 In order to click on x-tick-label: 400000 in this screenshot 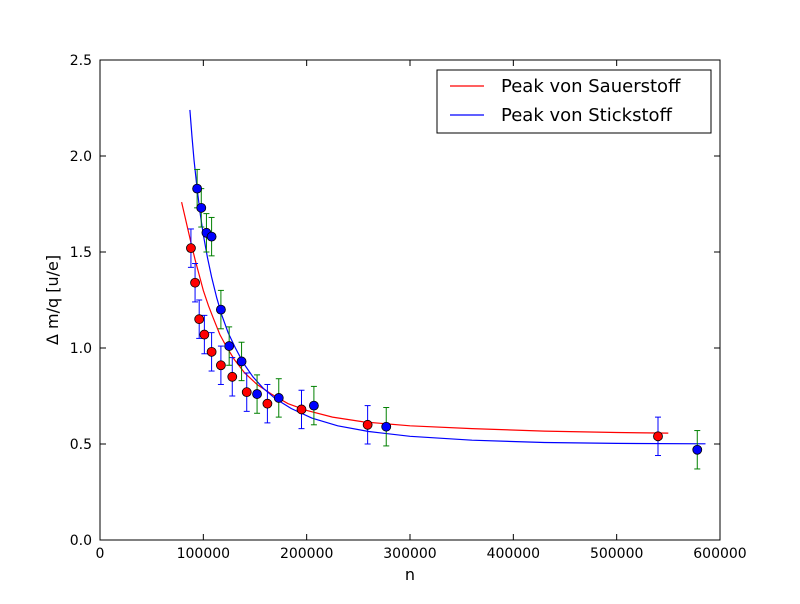, I will do `click(513, 554)`.